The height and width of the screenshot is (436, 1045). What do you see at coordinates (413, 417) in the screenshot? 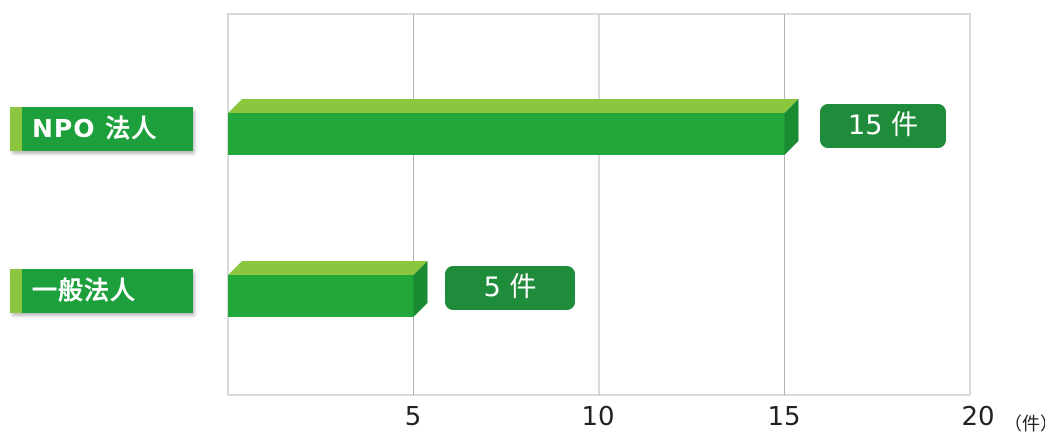
I see `x-tick-label: 5` at bounding box center [413, 417].